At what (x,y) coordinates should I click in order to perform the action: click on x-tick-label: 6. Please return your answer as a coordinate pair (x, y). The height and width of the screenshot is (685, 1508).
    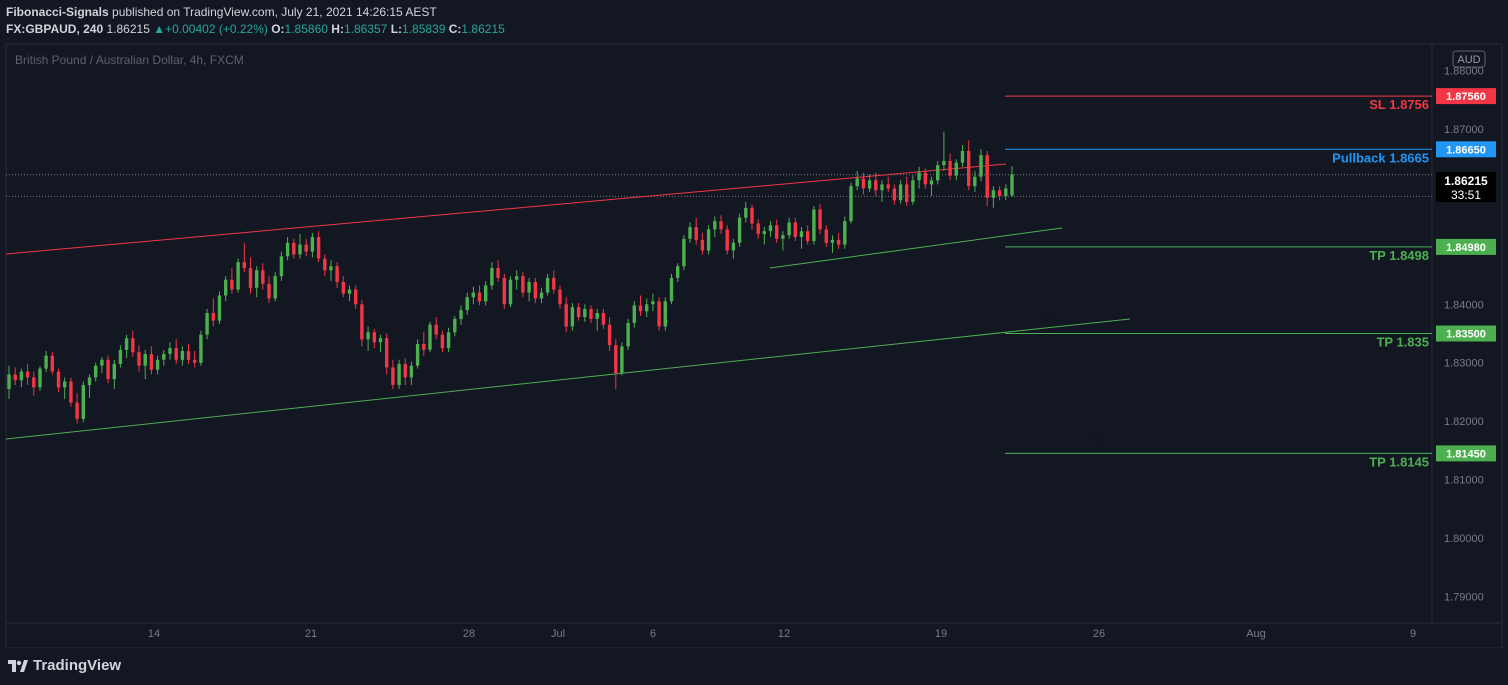
    Looking at the image, I should click on (653, 634).